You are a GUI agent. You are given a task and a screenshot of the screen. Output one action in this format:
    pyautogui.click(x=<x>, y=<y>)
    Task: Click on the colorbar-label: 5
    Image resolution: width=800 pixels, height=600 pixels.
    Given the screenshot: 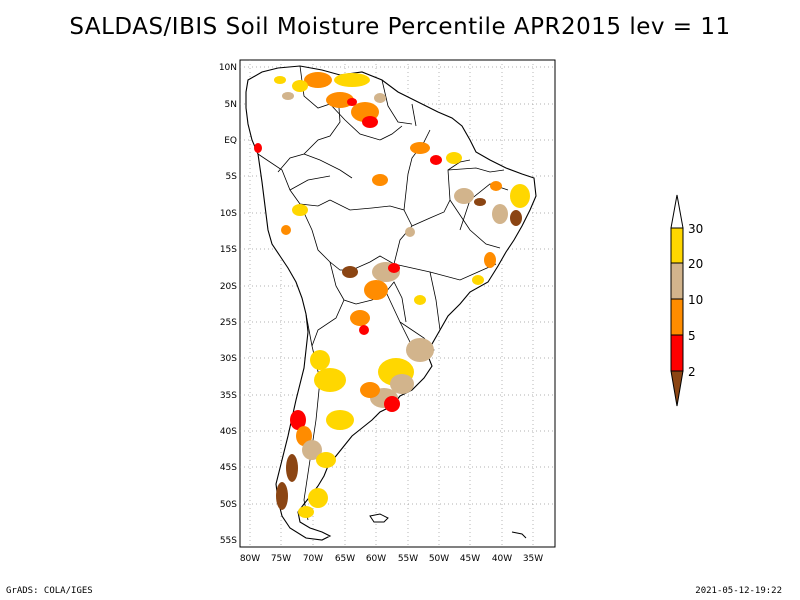 What is the action you would take?
    pyautogui.click(x=692, y=336)
    